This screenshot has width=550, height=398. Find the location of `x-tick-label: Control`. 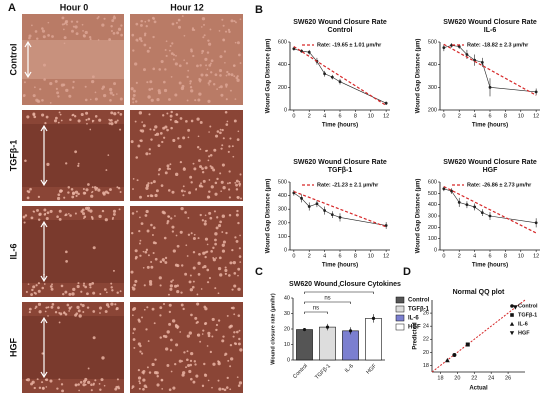

x-tick-label: Control is located at coordinates (300, 371).